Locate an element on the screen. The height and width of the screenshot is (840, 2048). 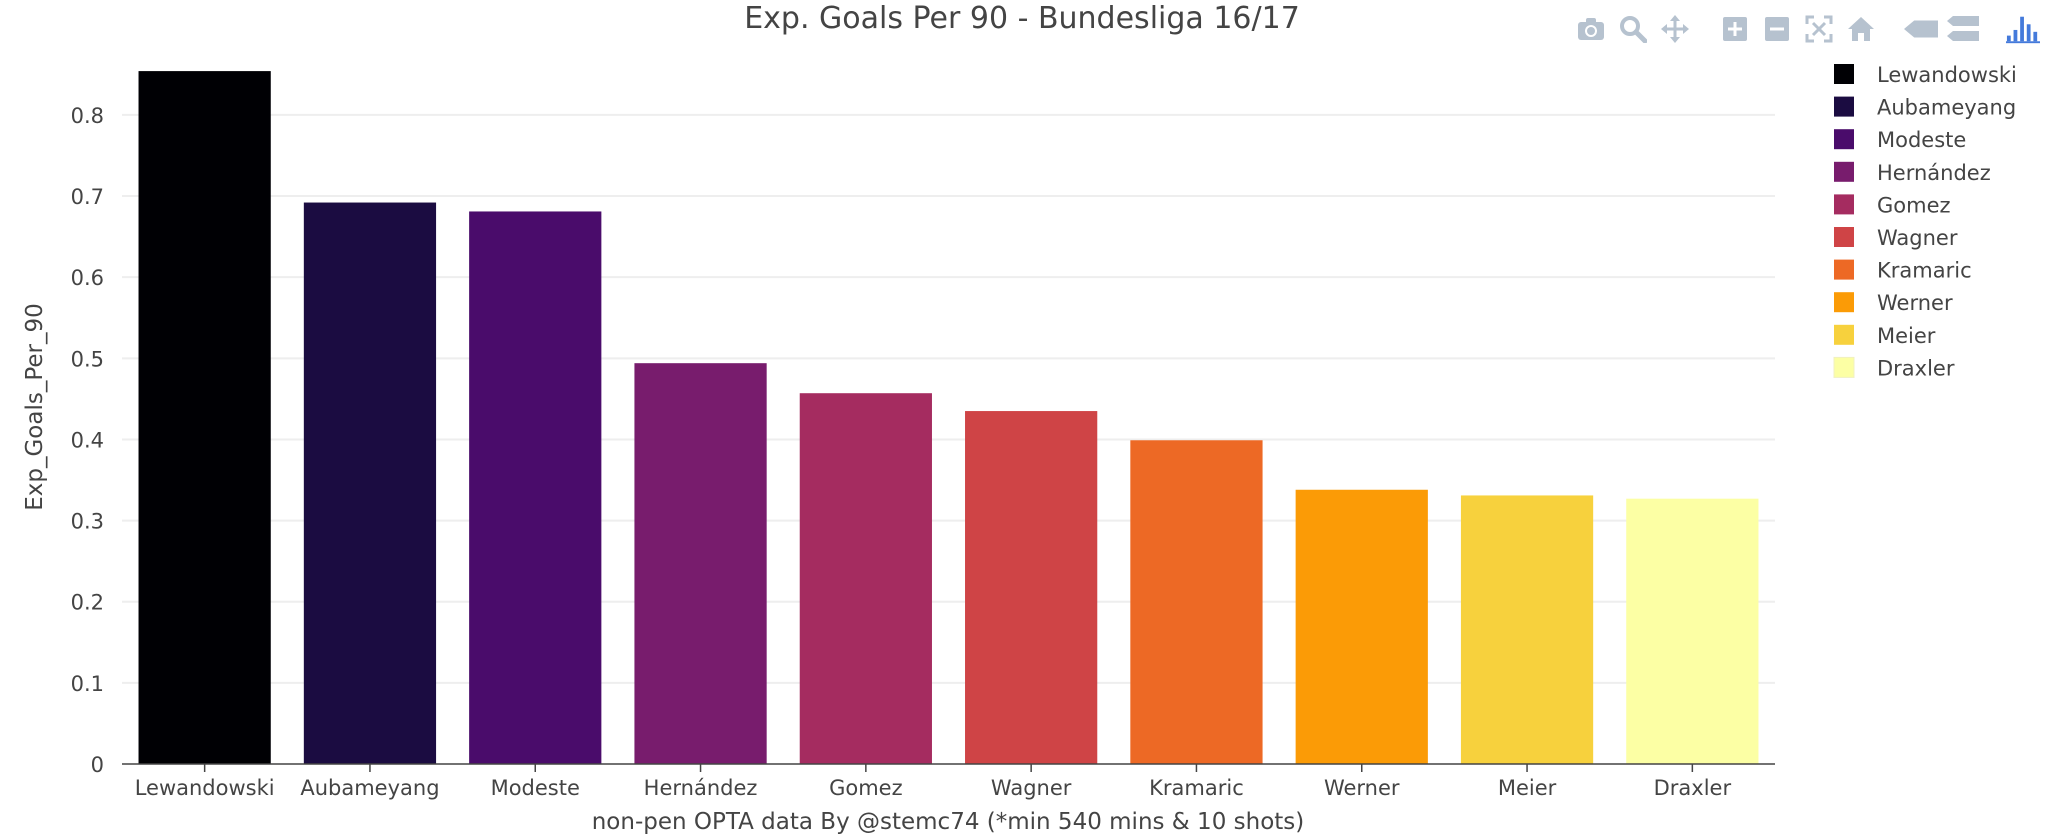
pan-icon is located at coordinates (1675, 29).